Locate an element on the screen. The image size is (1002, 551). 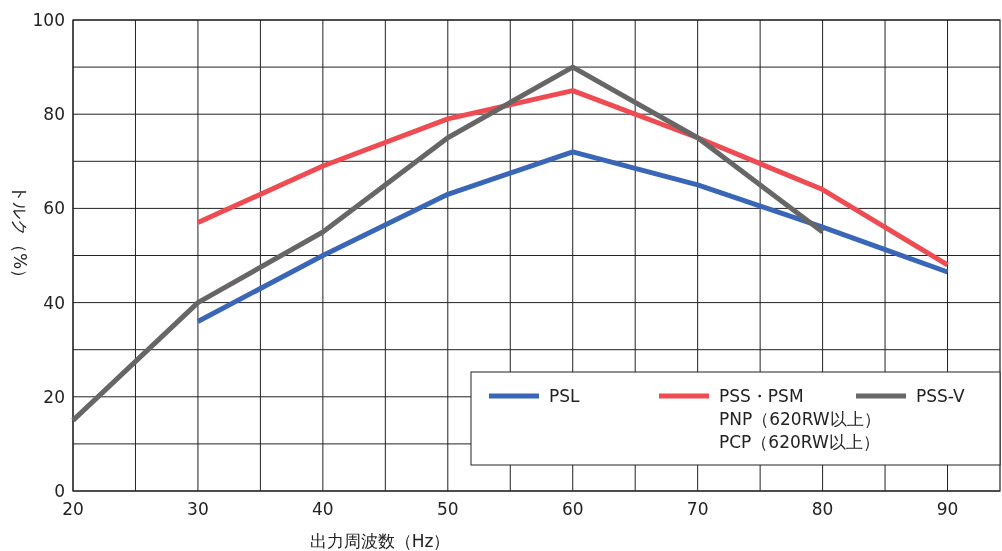
x-tick-label: 90 is located at coordinates (947, 509).